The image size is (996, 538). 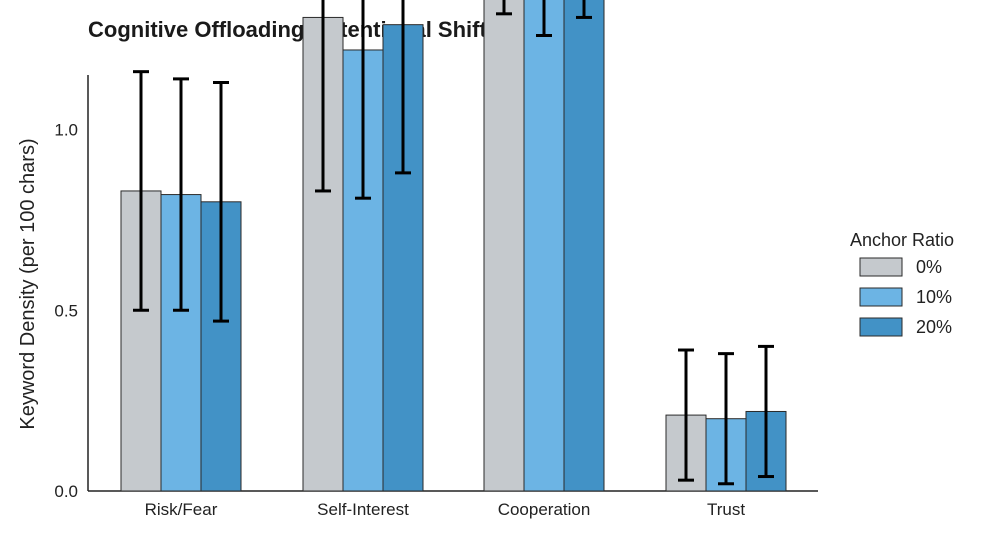 What do you see at coordinates (66, 130) in the screenshot?
I see `y-tick-label: 1.0` at bounding box center [66, 130].